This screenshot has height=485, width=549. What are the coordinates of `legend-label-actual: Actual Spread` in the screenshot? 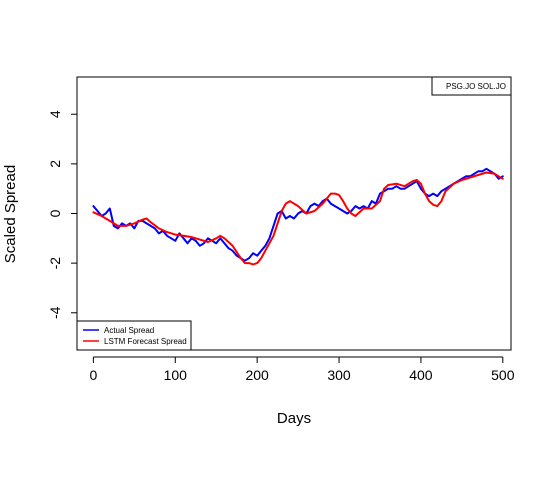 It's located at (129, 330).